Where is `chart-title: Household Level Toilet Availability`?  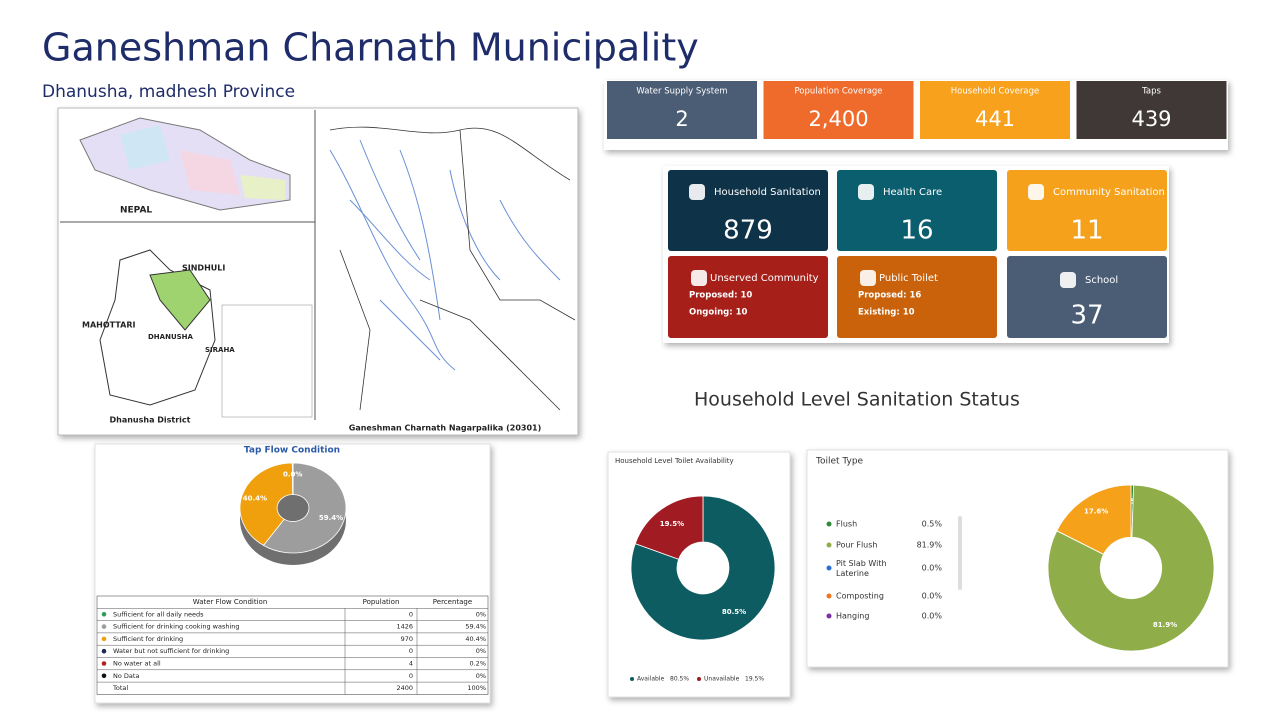 chart-title: Household Level Toilet Availability is located at coordinates (674, 461).